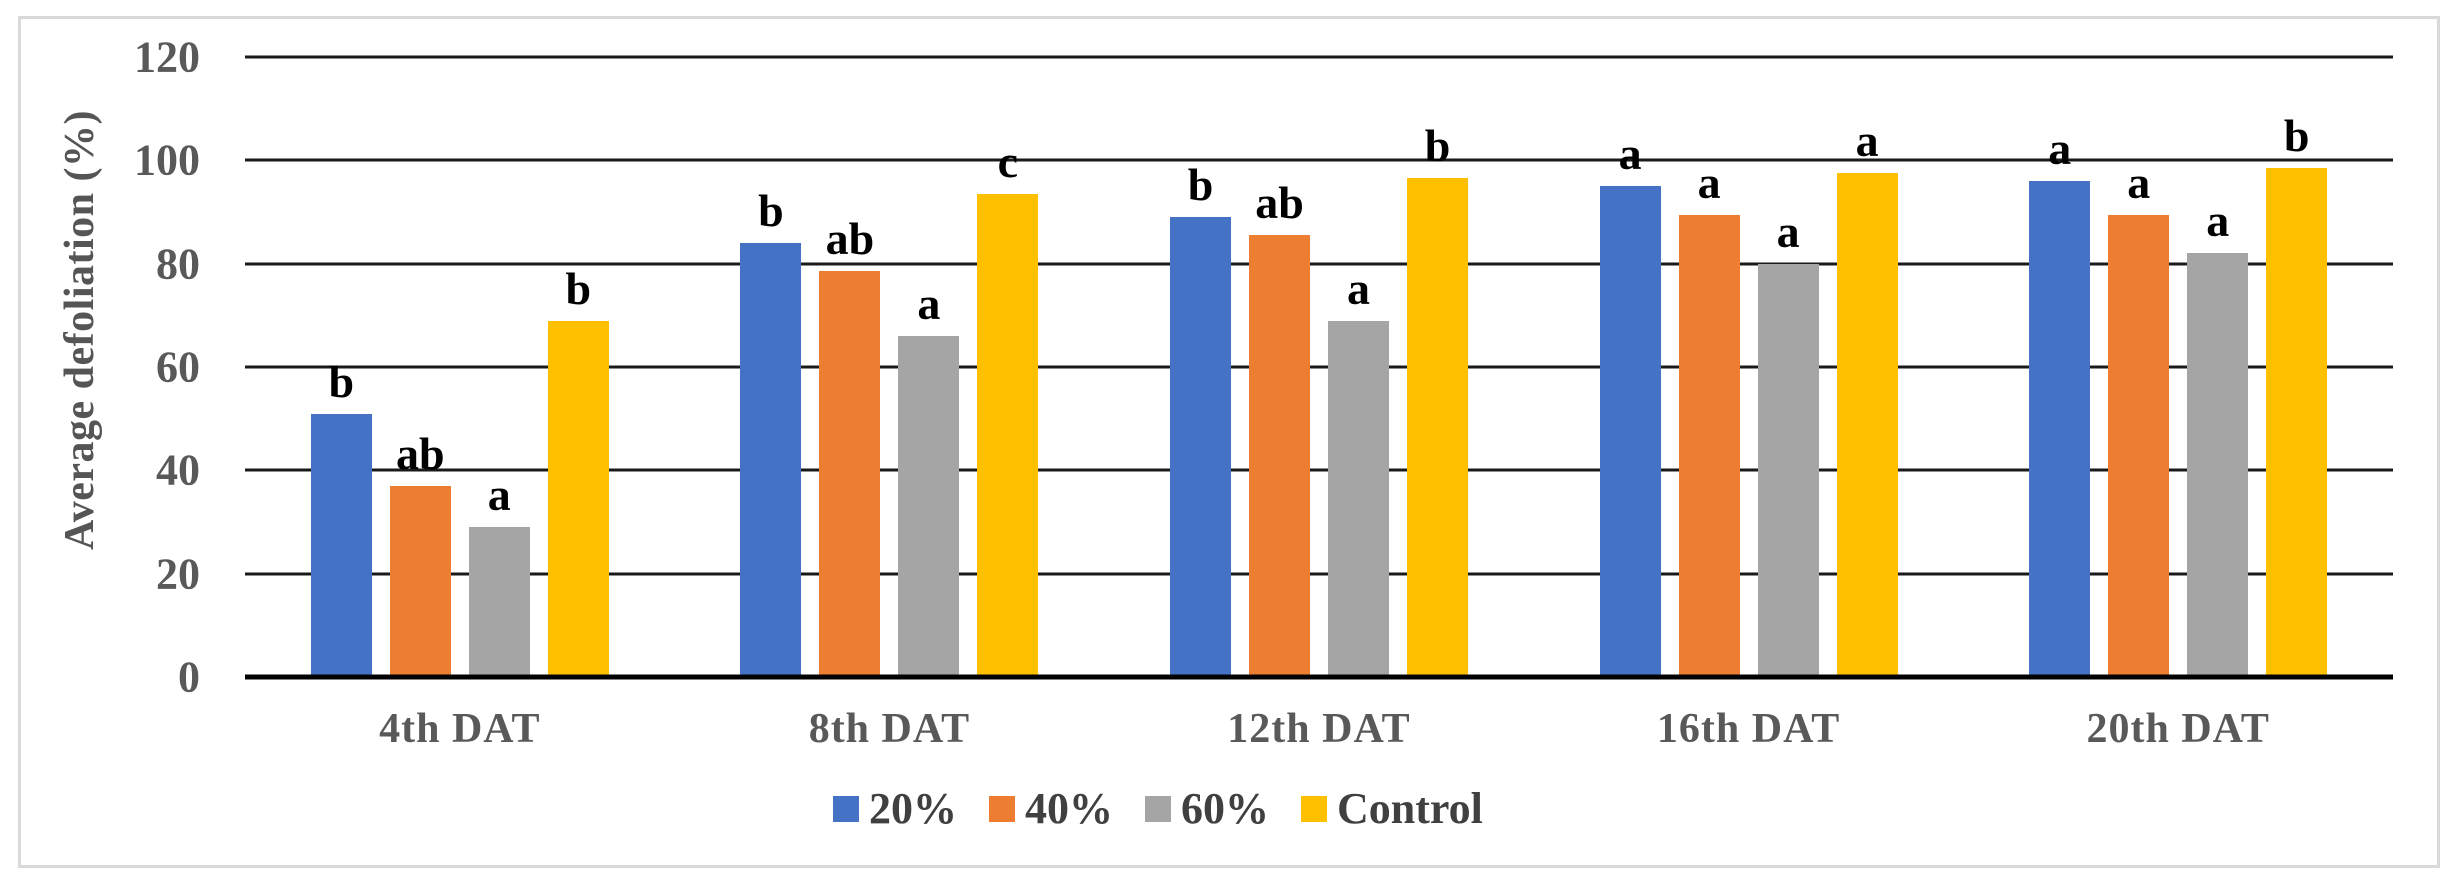 This screenshot has width=2453, height=888. What do you see at coordinates (1002, 808) in the screenshot?
I see `legend-swatch-40pct` at bounding box center [1002, 808].